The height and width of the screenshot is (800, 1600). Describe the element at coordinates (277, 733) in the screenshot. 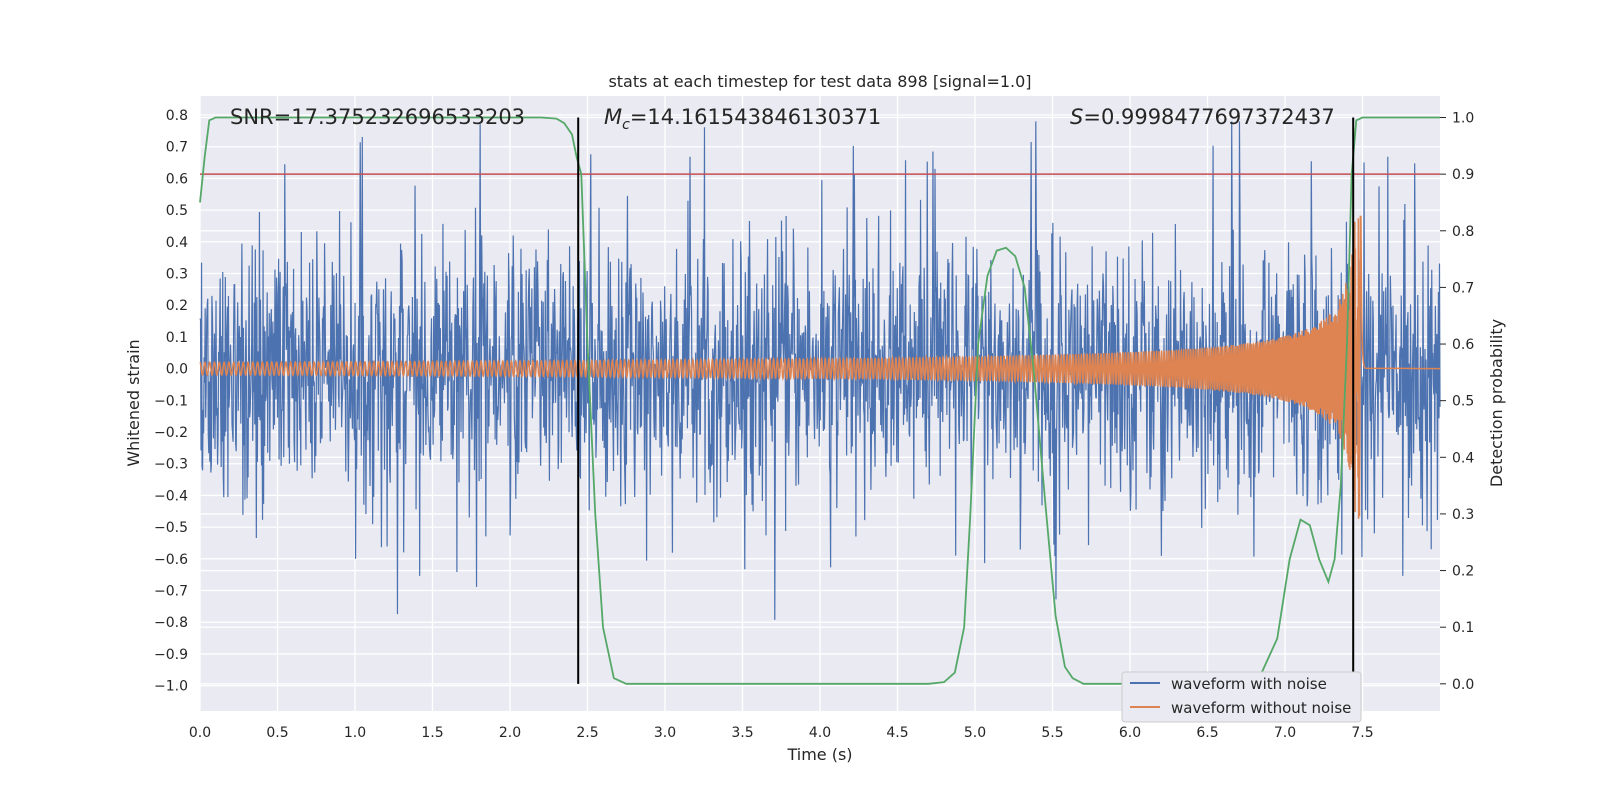

I see `x-tick-label: 0.5` at that location.